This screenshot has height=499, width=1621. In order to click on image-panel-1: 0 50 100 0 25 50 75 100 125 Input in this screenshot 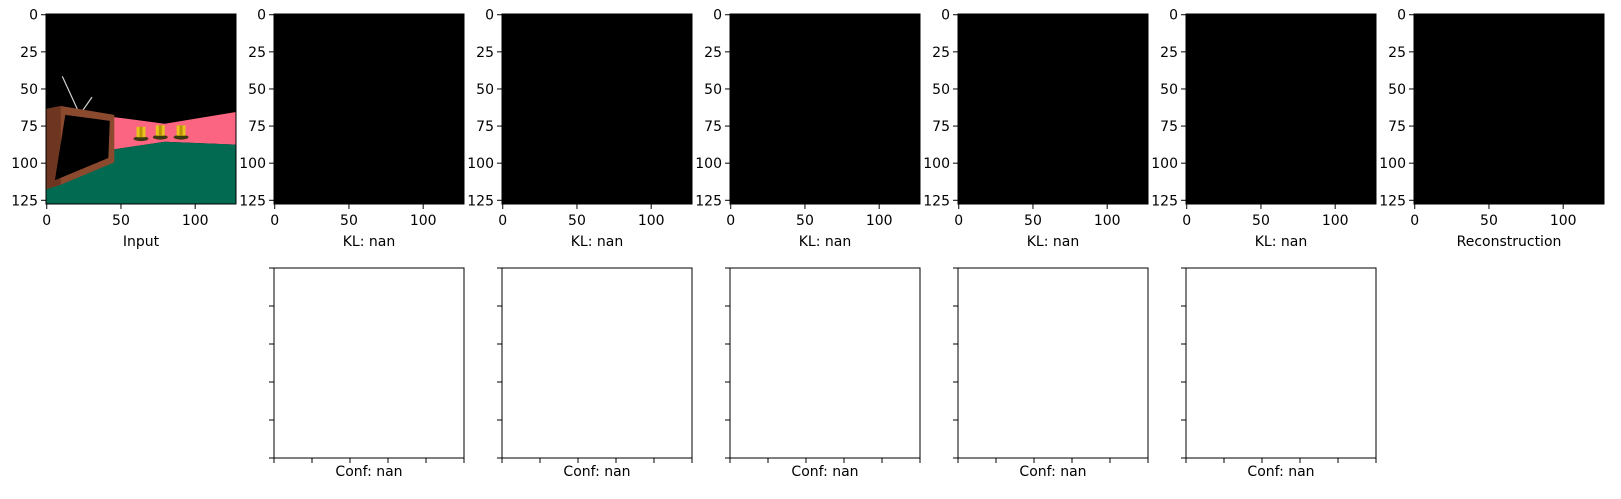, I will do `click(124, 129)`.